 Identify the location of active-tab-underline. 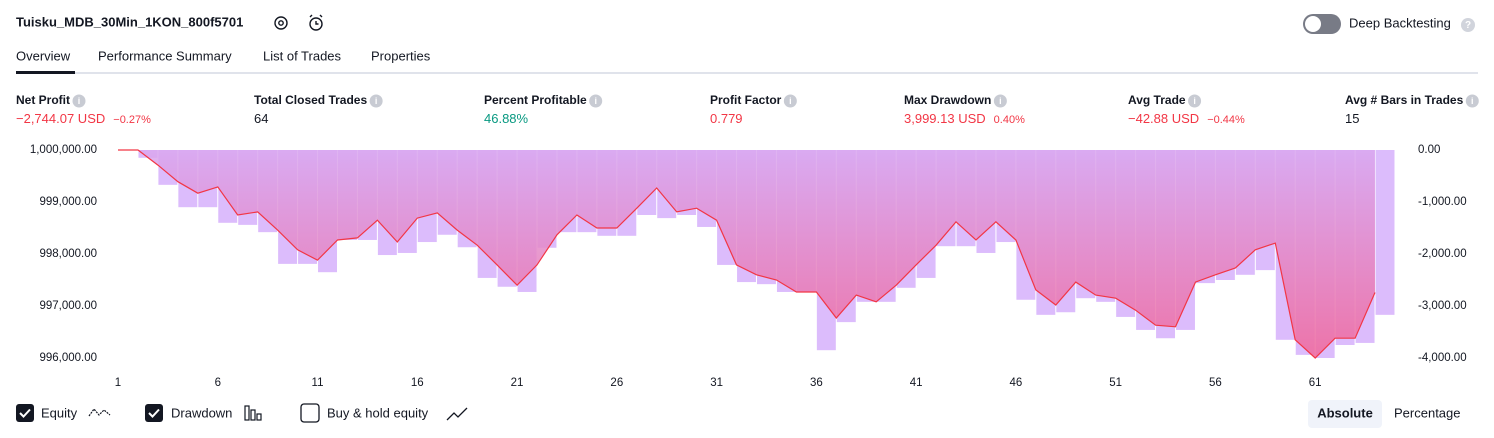
(45, 72).